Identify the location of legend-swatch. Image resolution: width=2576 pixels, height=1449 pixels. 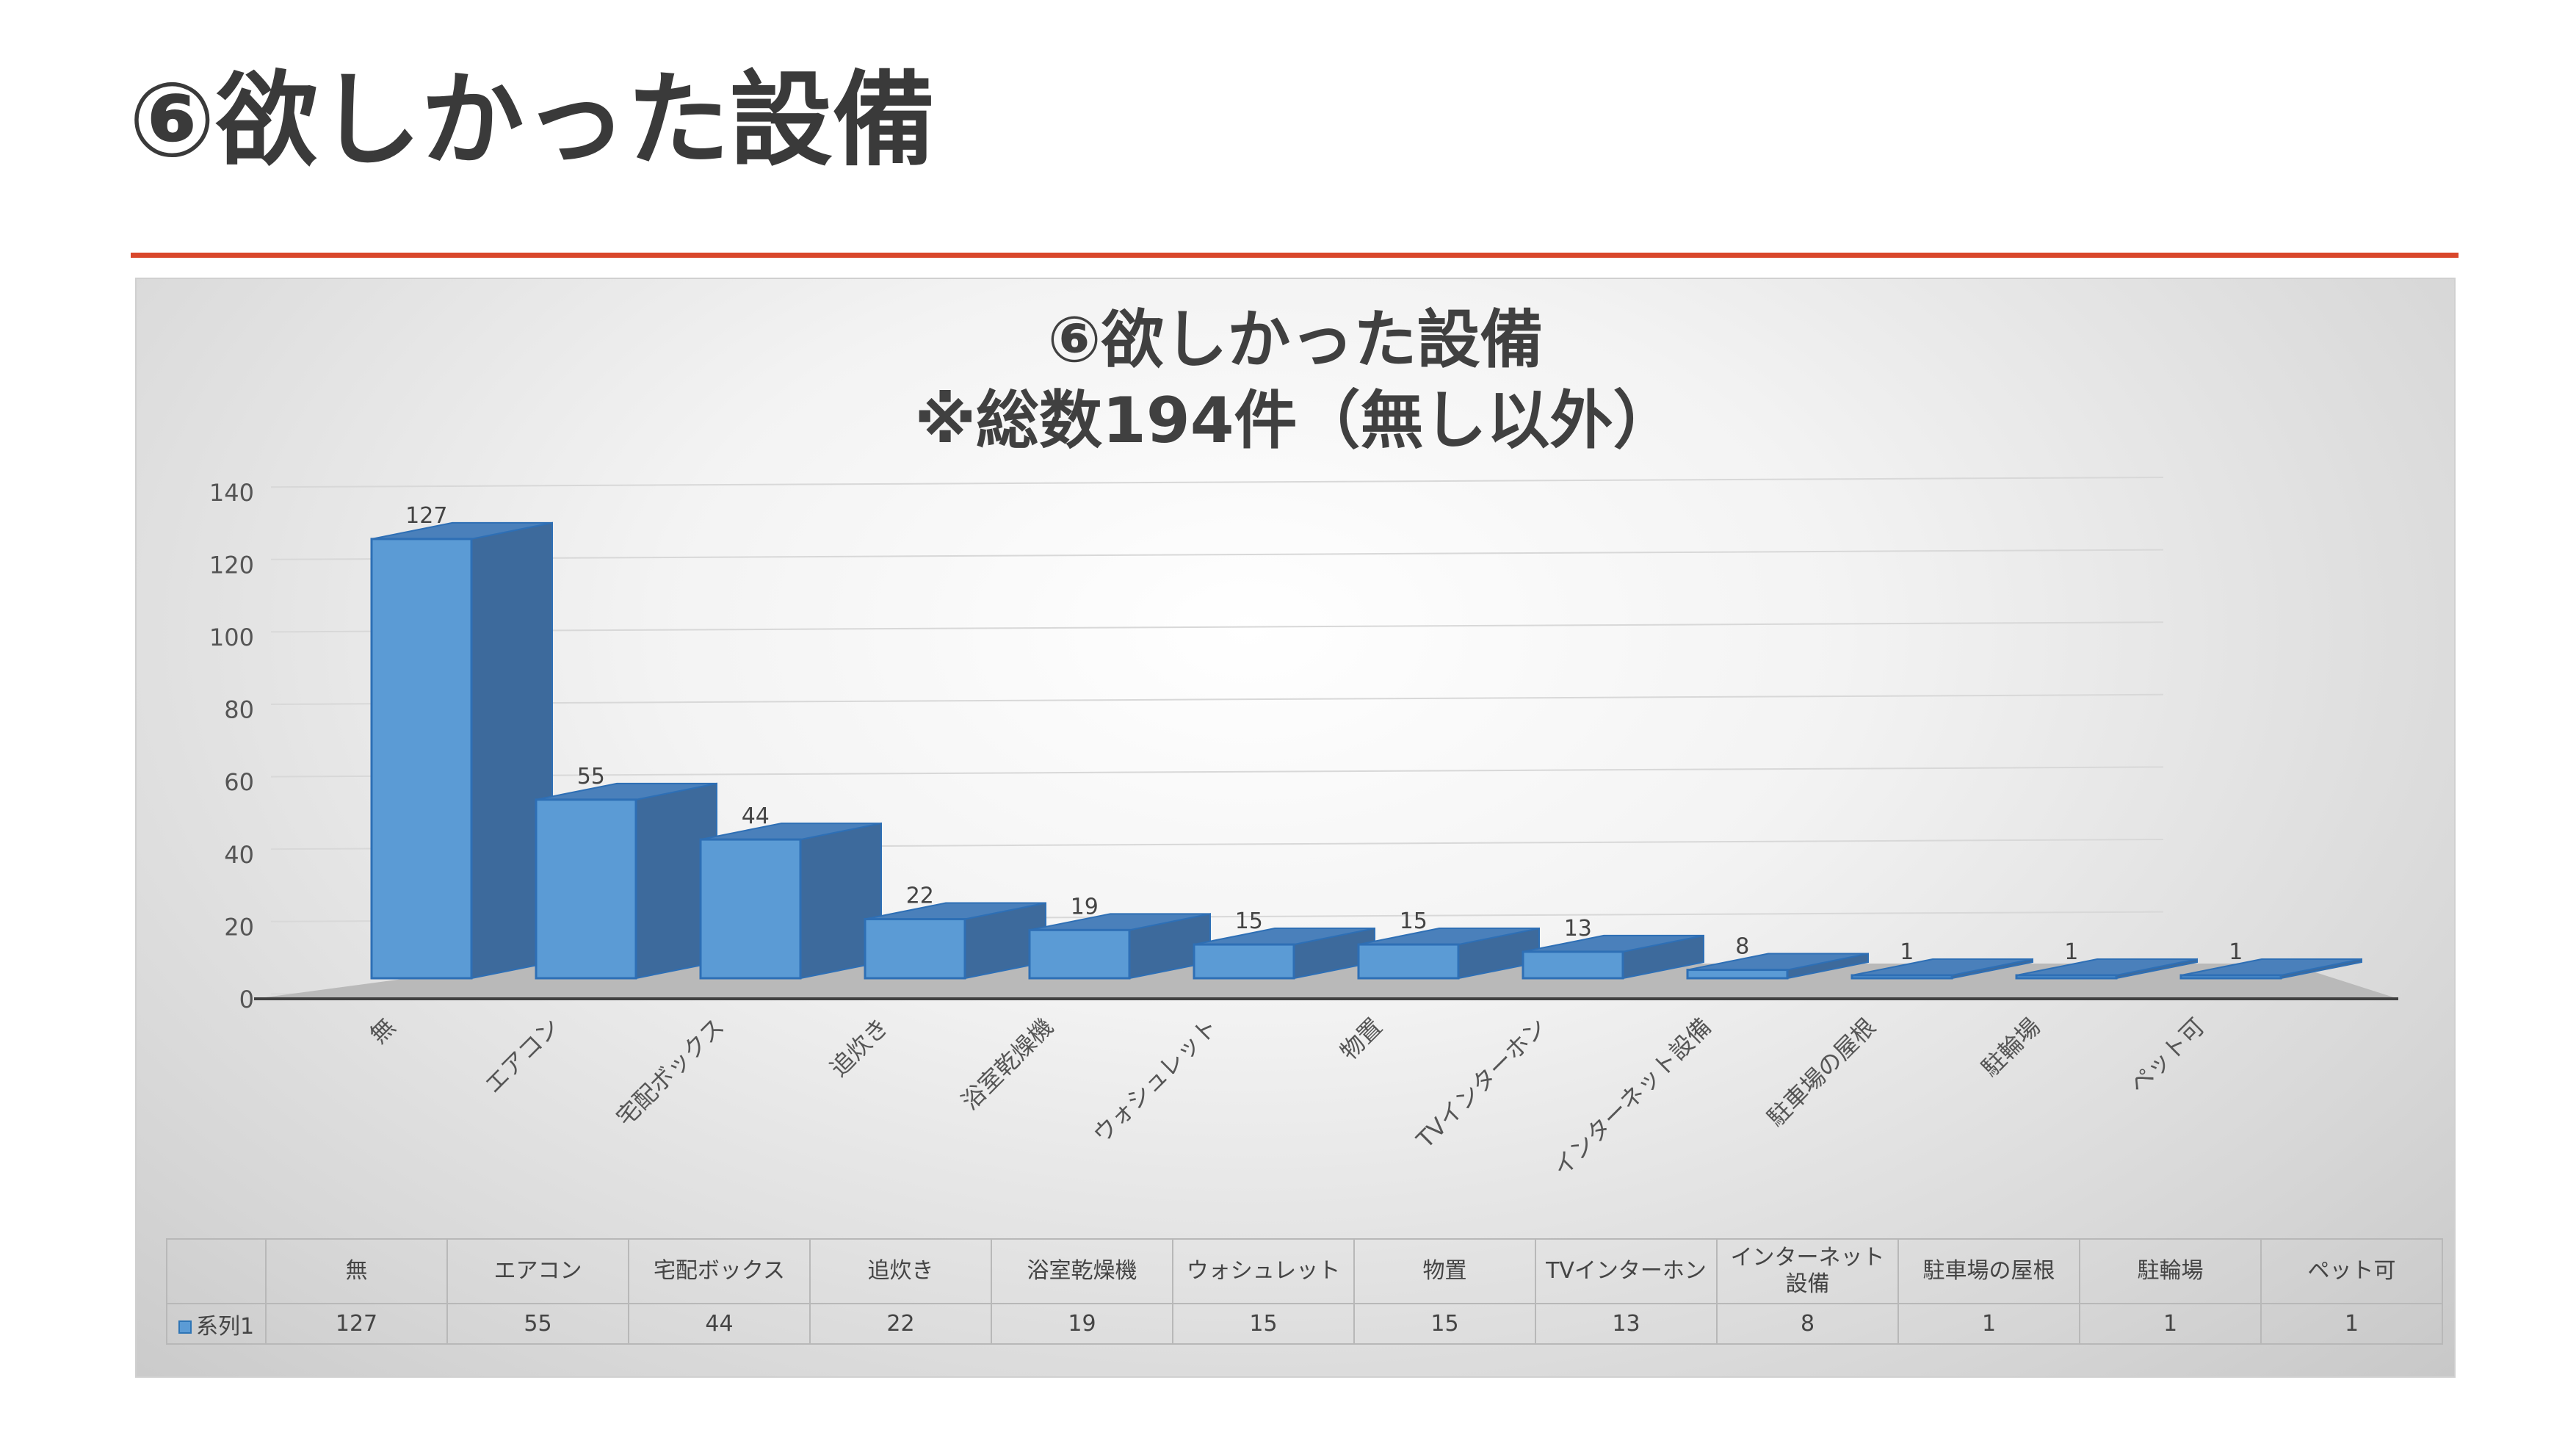
(185, 1327).